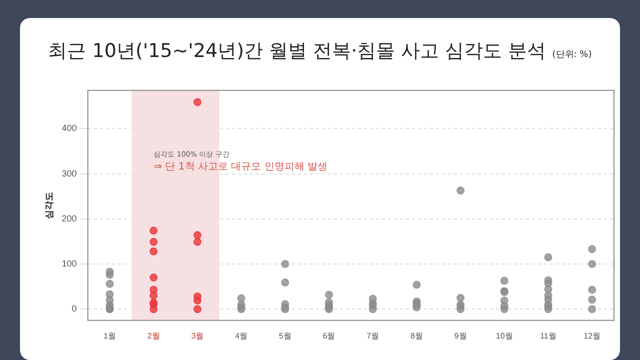 Image resolution: width=640 pixels, height=360 pixels. What do you see at coordinates (49, 205) in the screenshot?
I see `y-axis-title: 심각도` at bounding box center [49, 205].